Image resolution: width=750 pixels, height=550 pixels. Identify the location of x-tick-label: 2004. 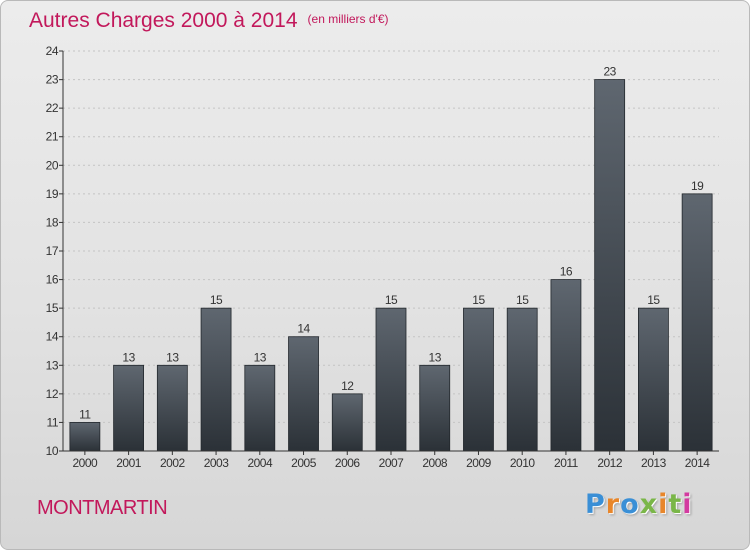
(260, 463).